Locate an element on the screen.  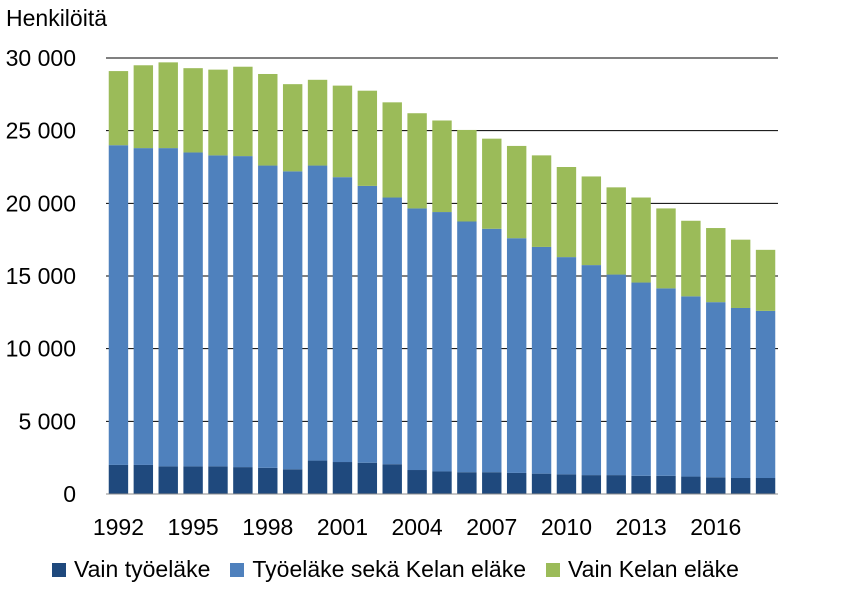
legend-item-vain-kelan-elake: Vain Kelan eläke is located at coordinates (642, 569).